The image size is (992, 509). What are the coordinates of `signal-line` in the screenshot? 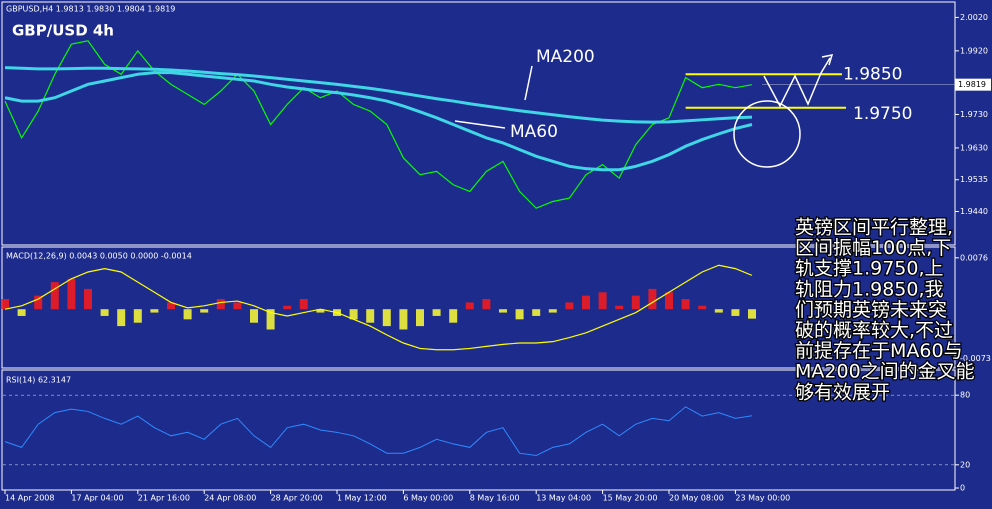 It's located at (378, 307).